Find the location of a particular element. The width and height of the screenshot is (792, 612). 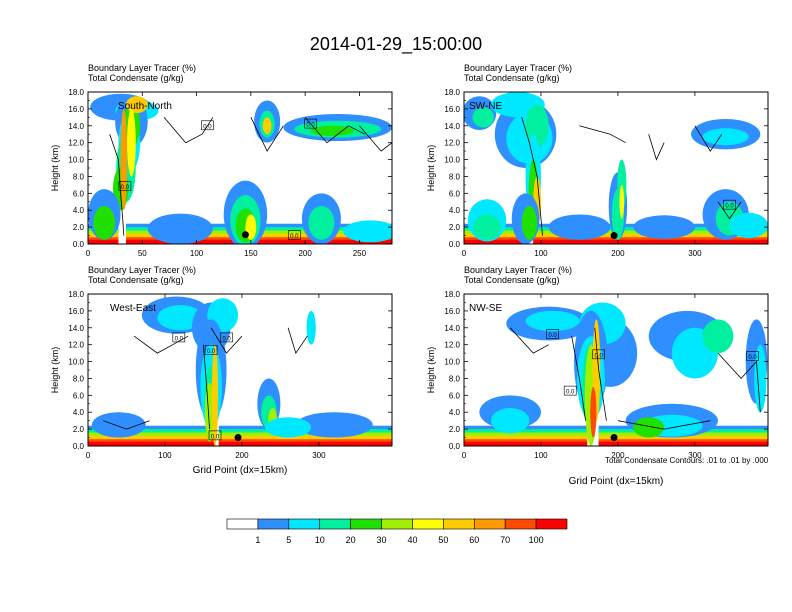

colorbar-label: 10 is located at coordinates (320, 540).